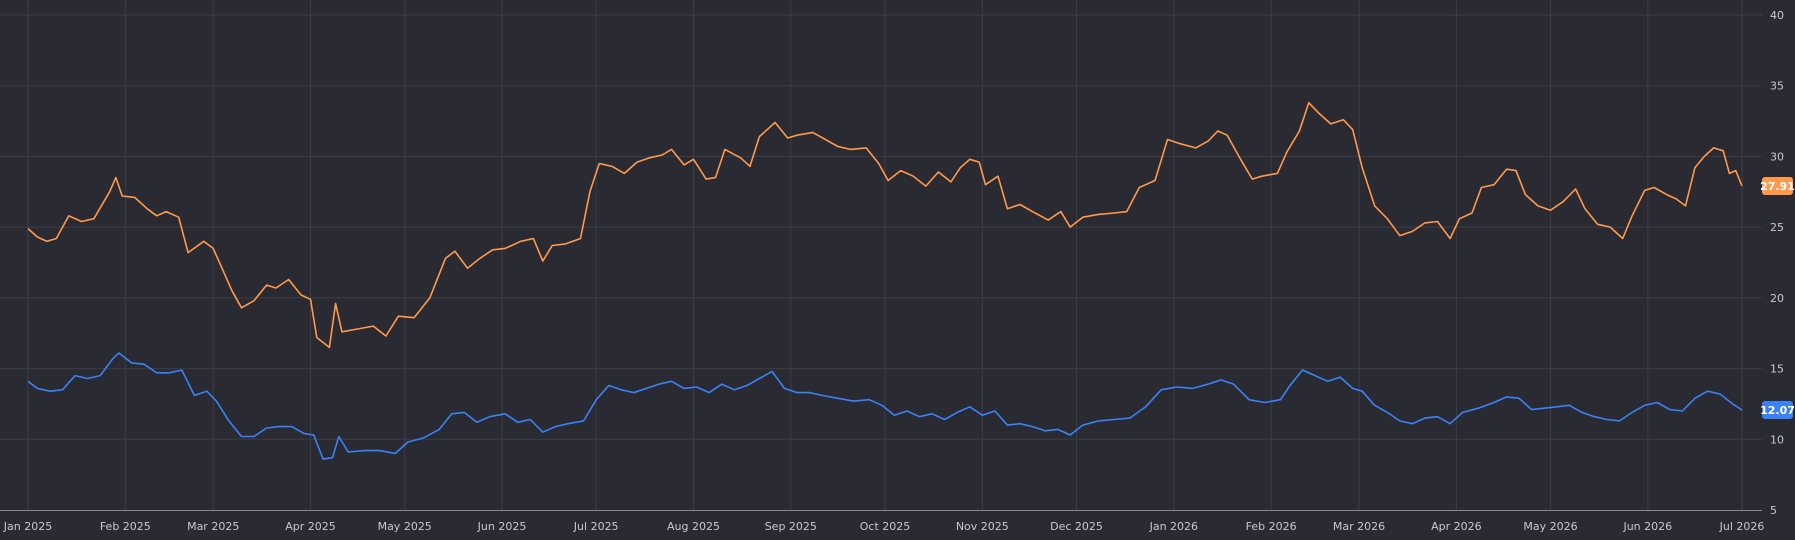 The height and width of the screenshot is (540, 1795). Describe the element at coordinates (1777, 369) in the screenshot. I see `y-tick-label: 15` at that location.